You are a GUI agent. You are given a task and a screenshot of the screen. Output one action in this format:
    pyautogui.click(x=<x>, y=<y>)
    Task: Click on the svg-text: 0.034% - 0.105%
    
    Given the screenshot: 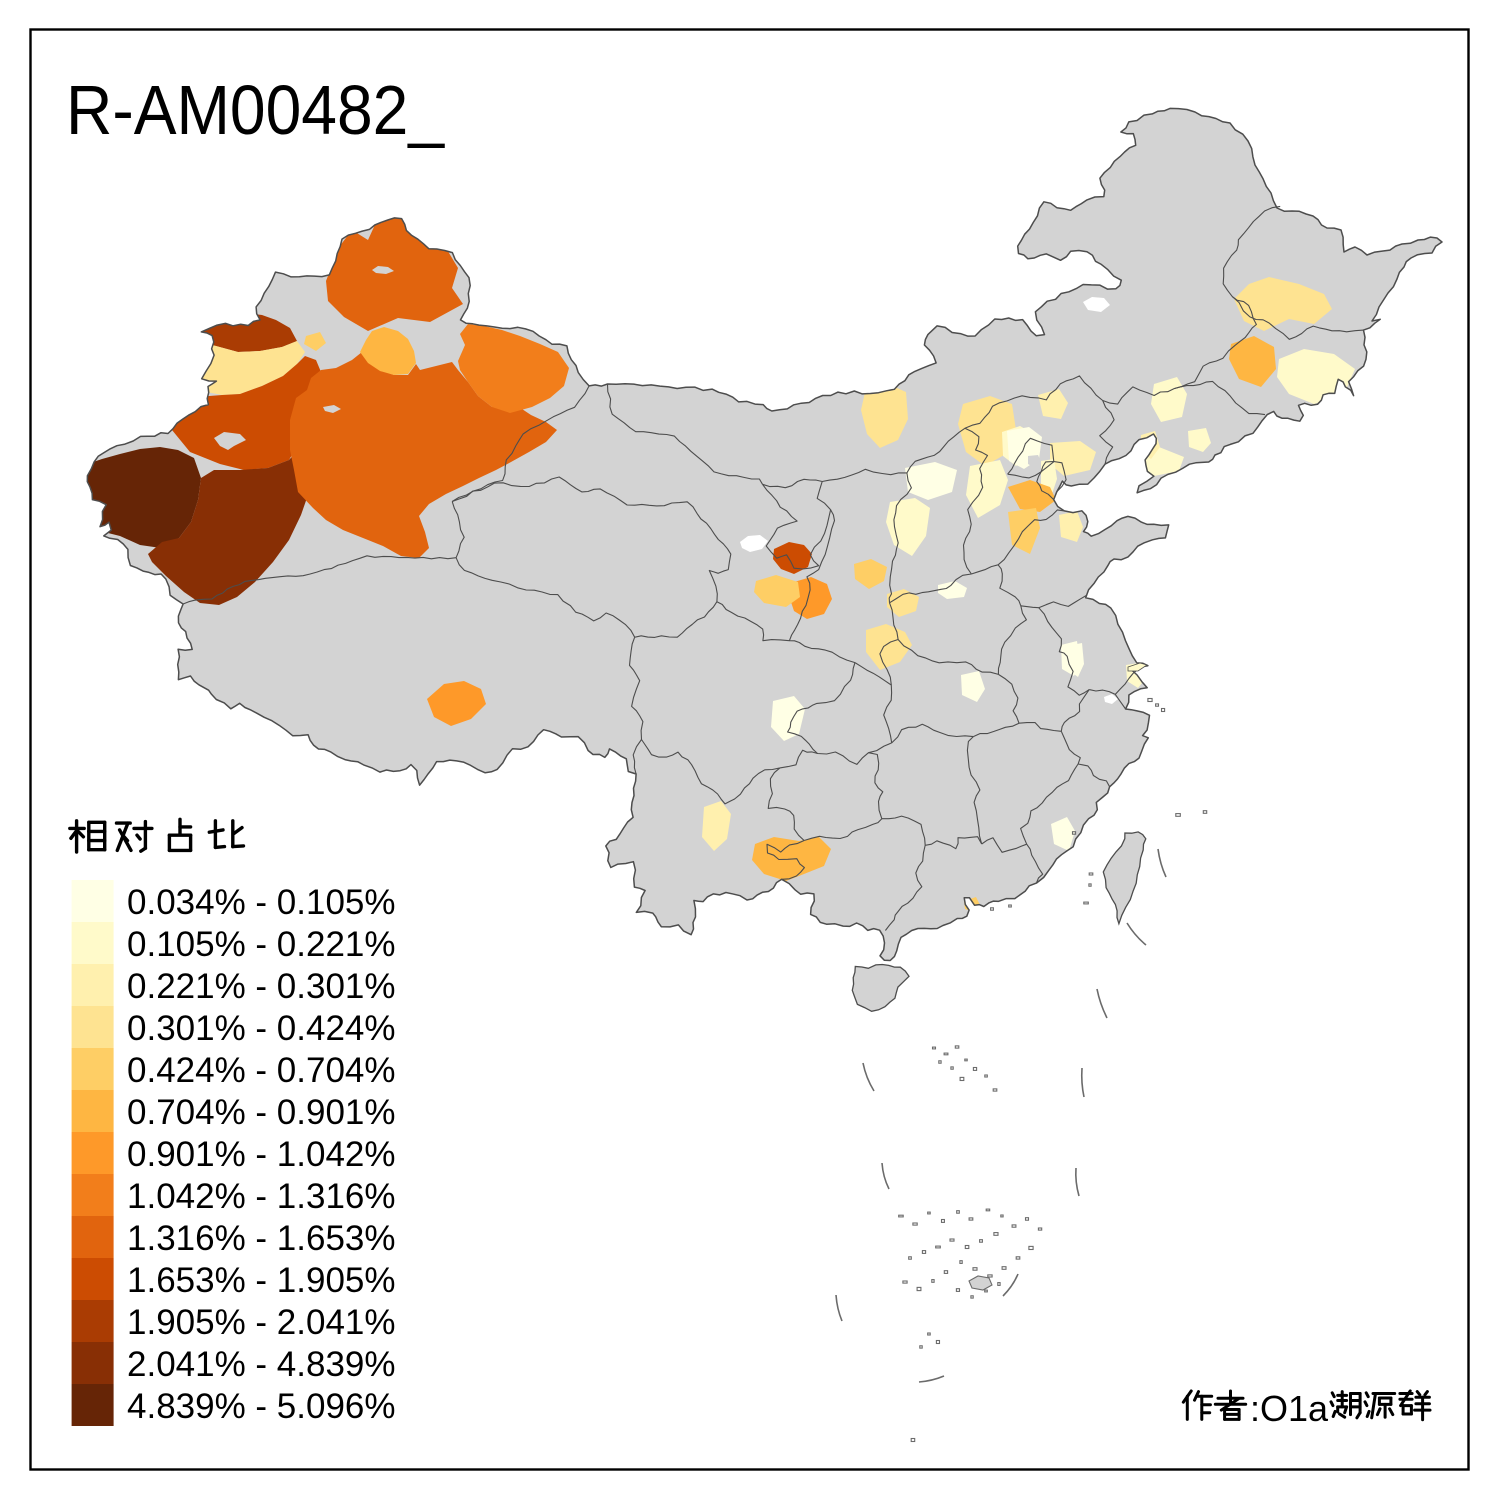 What is the action you would take?
    pyautogui.click(x=261, y=902)
    